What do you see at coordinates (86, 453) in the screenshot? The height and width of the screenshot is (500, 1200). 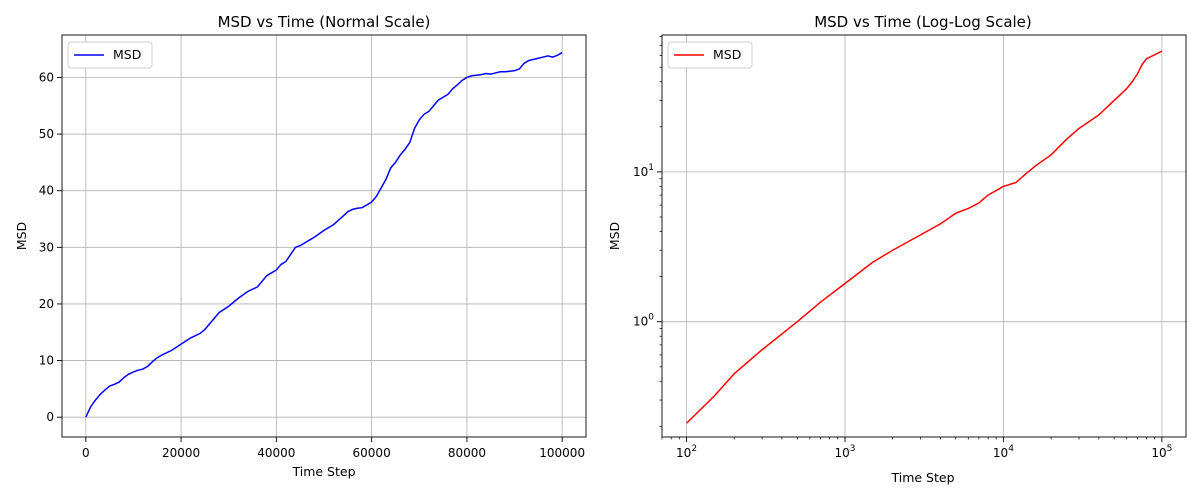 I see `x-tick-label: 0` at bounding box center [86, 453].